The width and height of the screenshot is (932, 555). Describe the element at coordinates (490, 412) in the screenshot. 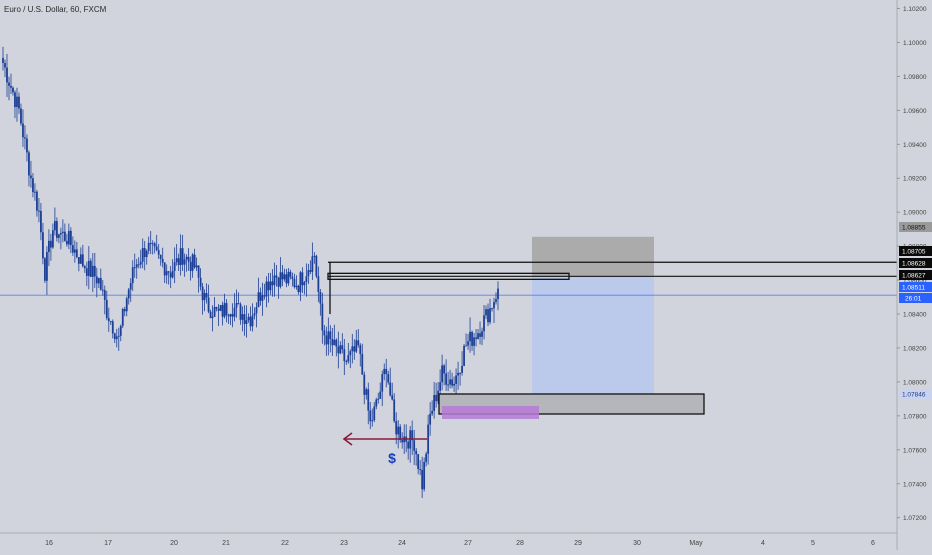

I see `imbalance-zone` at that location.